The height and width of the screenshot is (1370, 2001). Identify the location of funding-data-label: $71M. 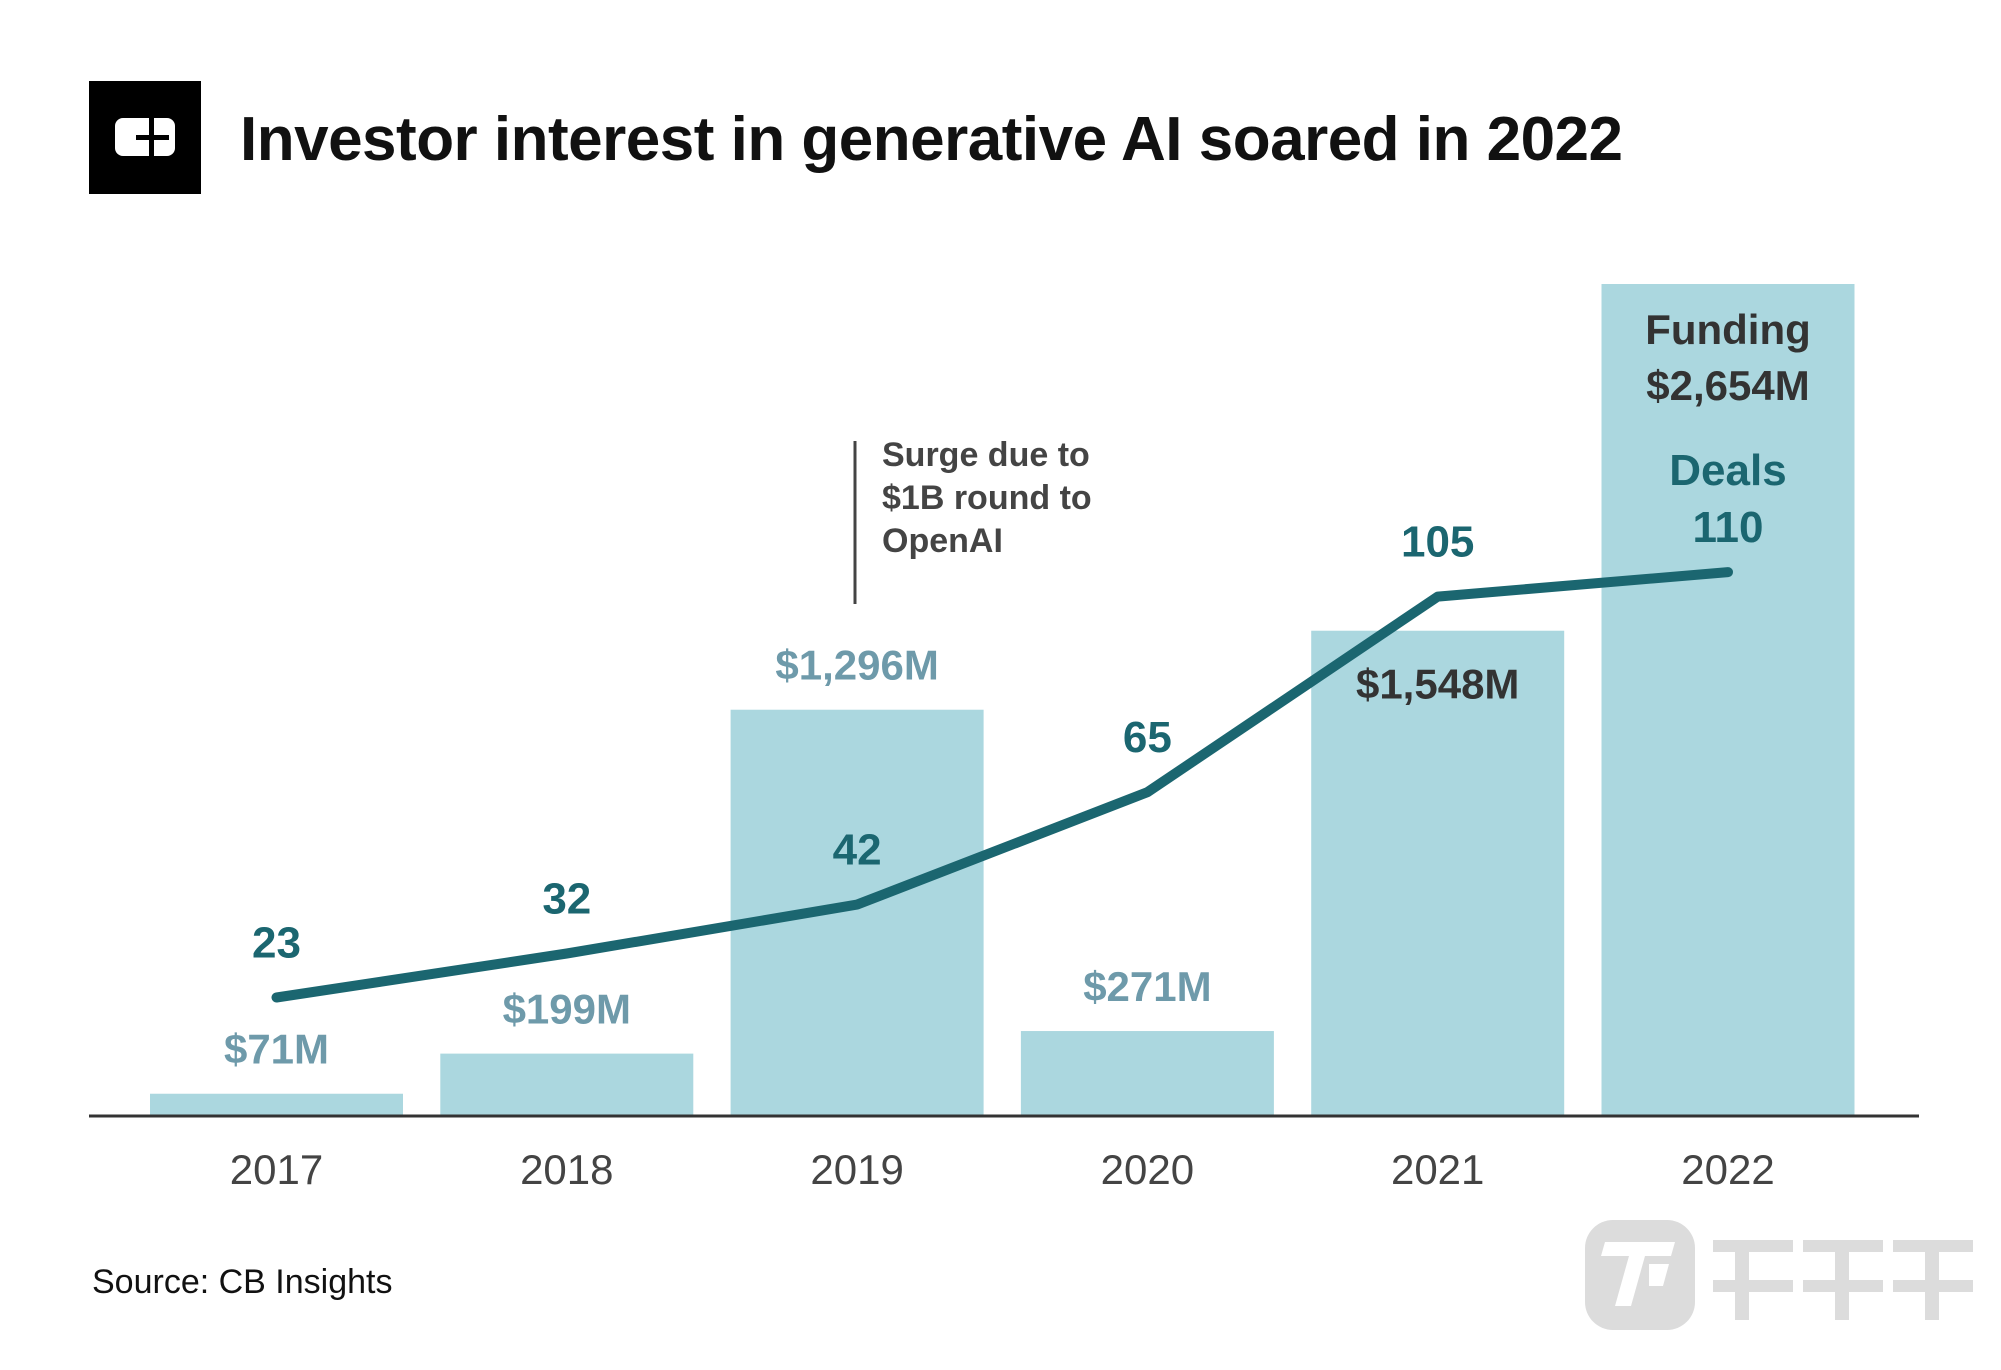
(276, 1049).